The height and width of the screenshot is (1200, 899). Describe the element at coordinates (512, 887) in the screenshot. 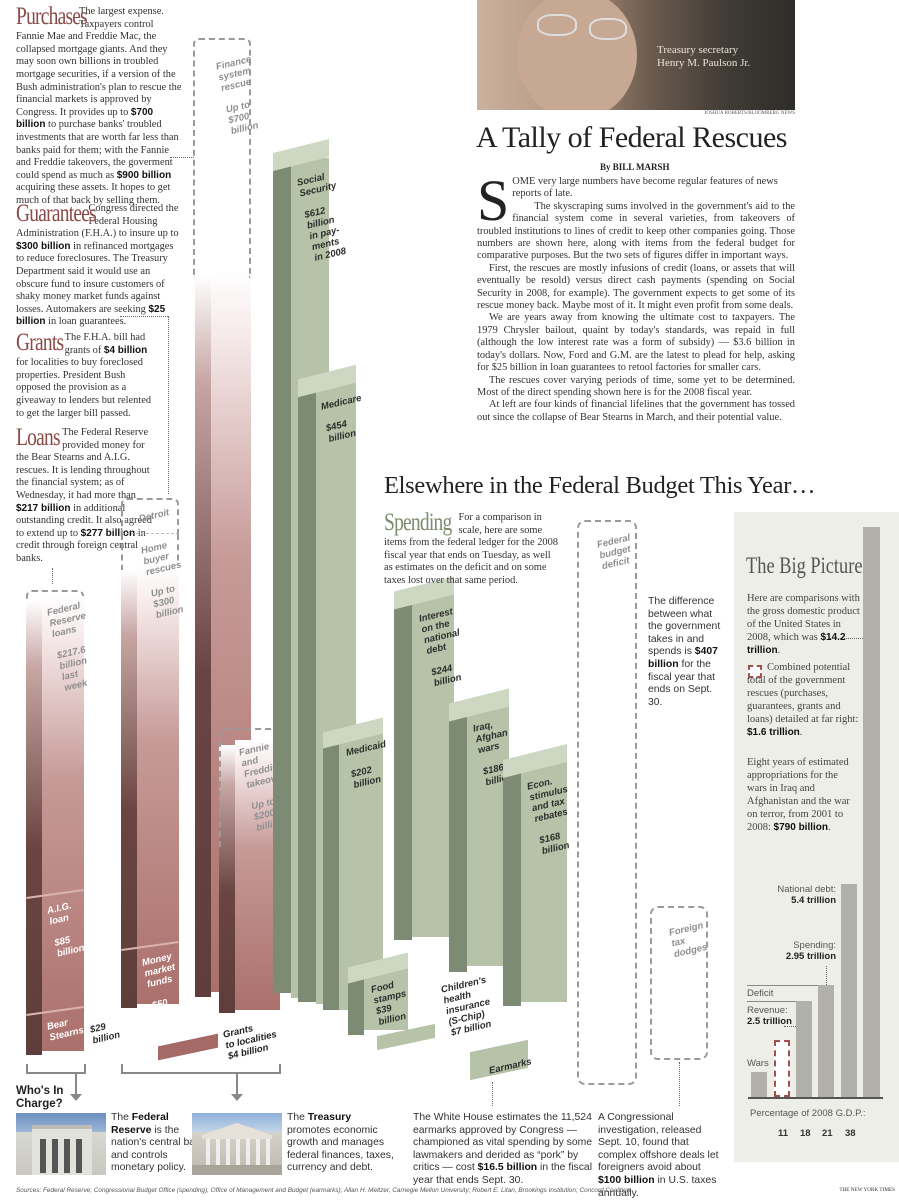

I see `stimulus-bar-side` at that location.